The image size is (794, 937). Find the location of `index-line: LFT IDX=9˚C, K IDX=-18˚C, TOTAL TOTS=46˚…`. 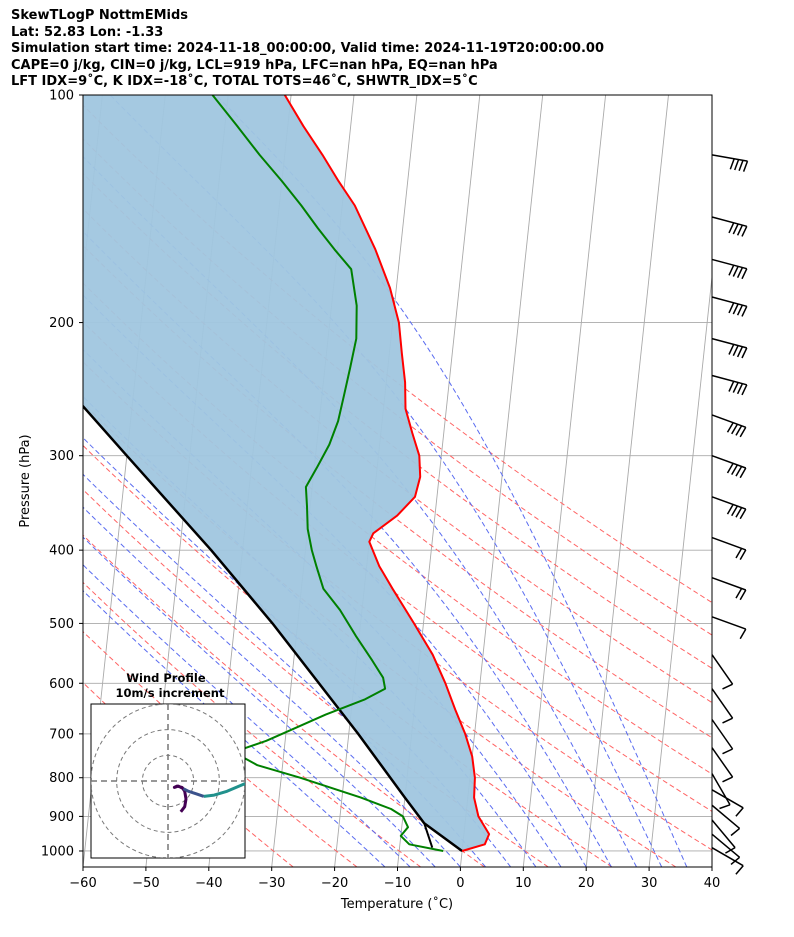

index-line: LFT IDX=9˚C, K IDX=-18˚C, TOTAL TOTS=46˚… is located at coordinates (244, 81).